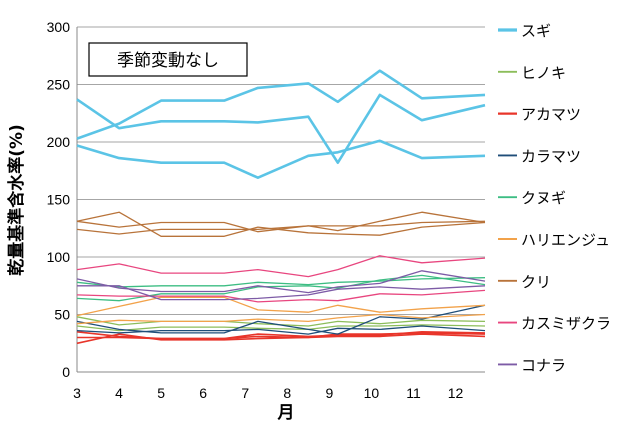  I want to click on annotation-text: 季節変動なし, so click(168, 61).